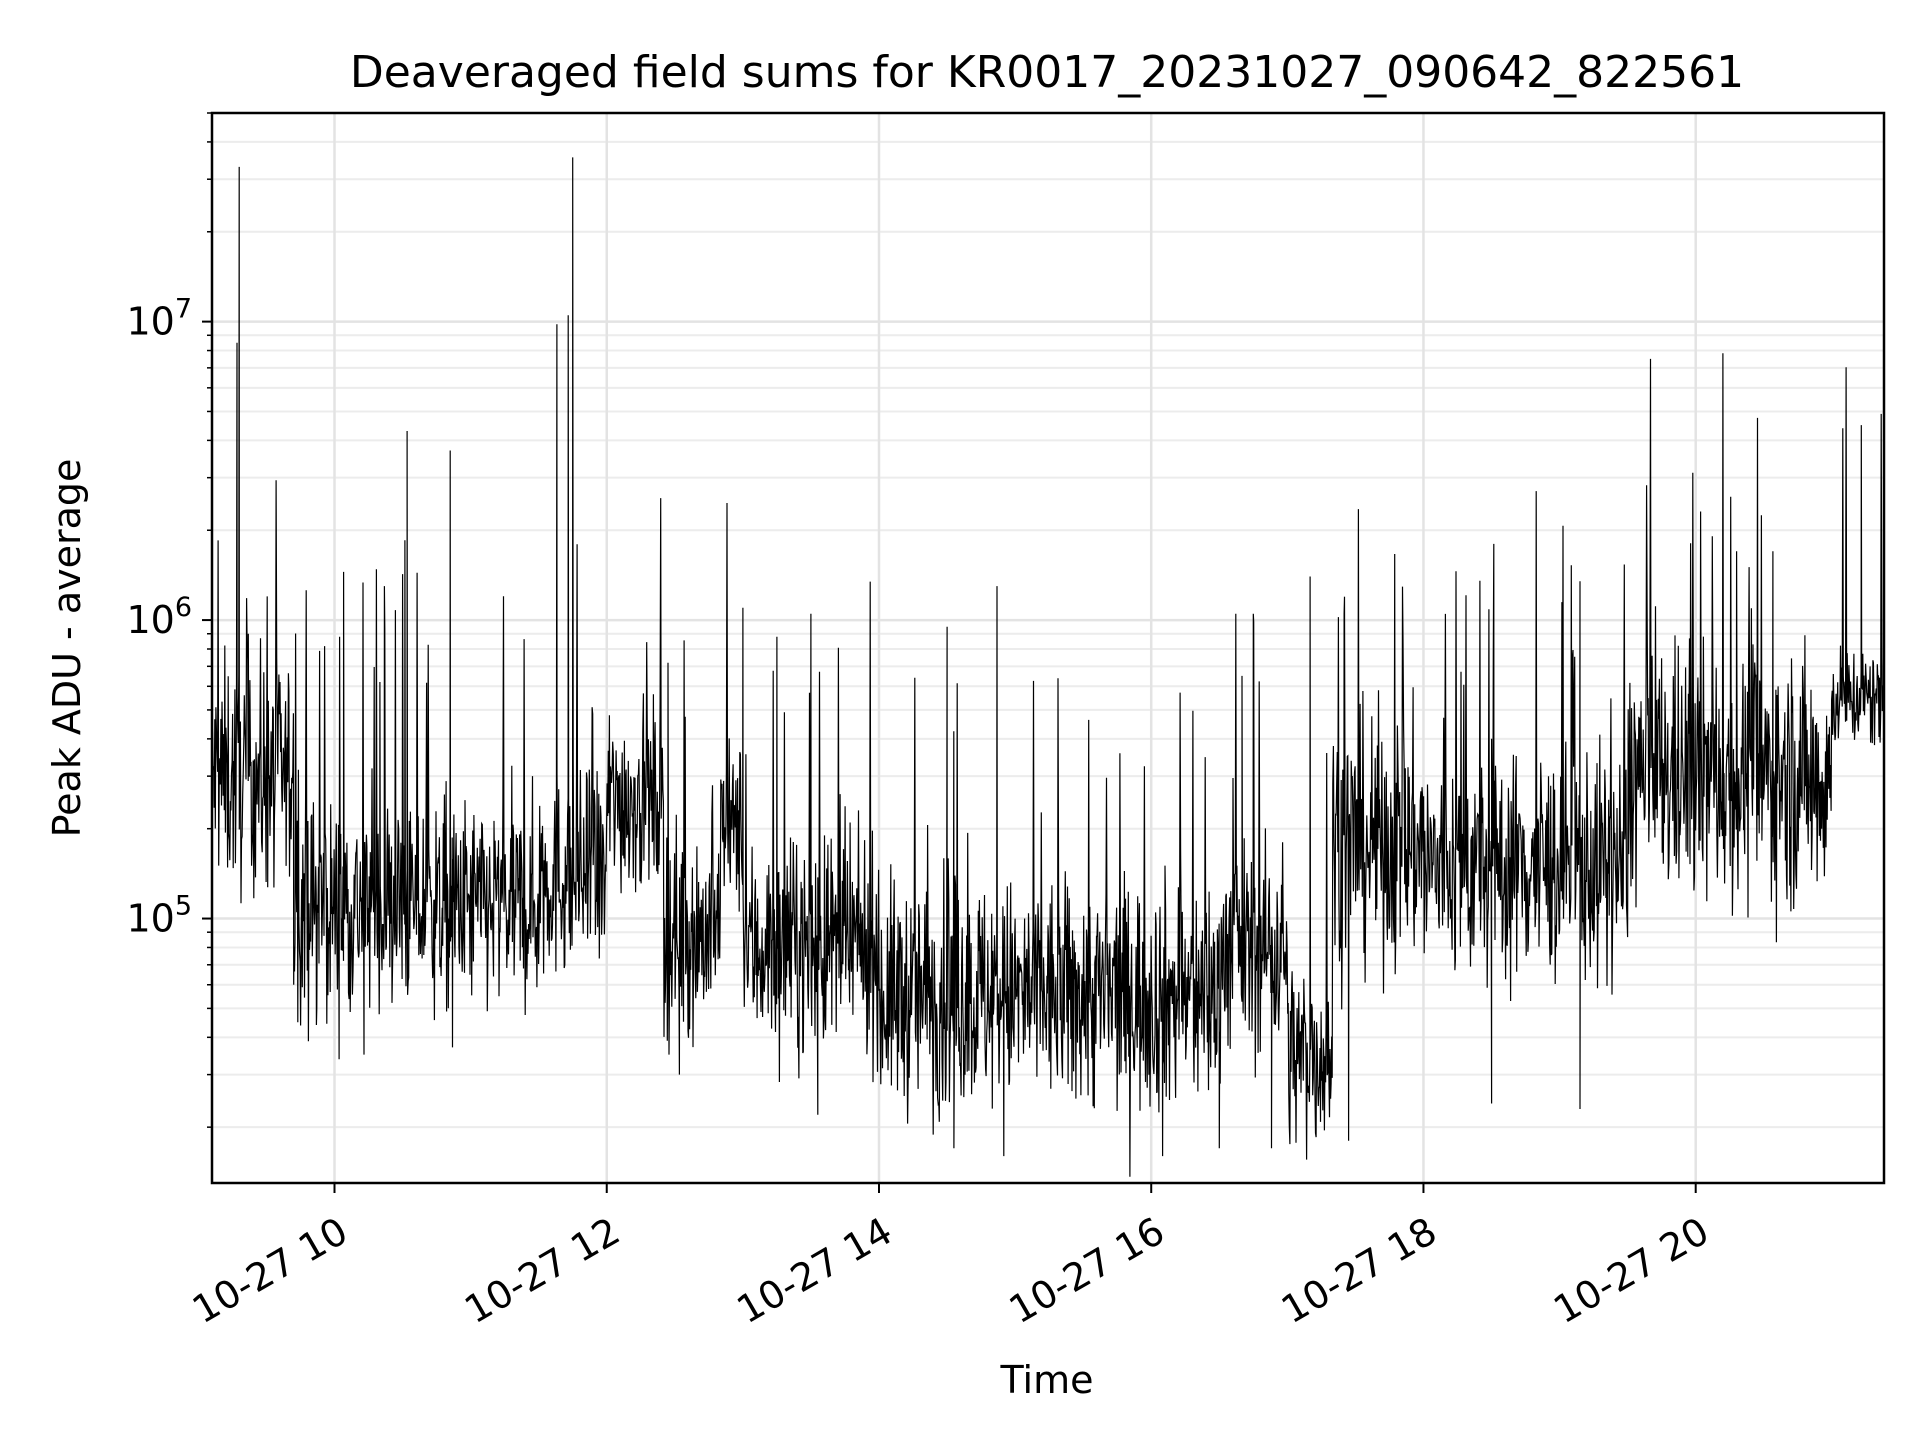 The height and width of the screenshot is (1440, 1920). What do you see at coordinates (183, 906) in the screenshot?
I see `y-tick-exponent: 5` at bounding box center [183, 906].